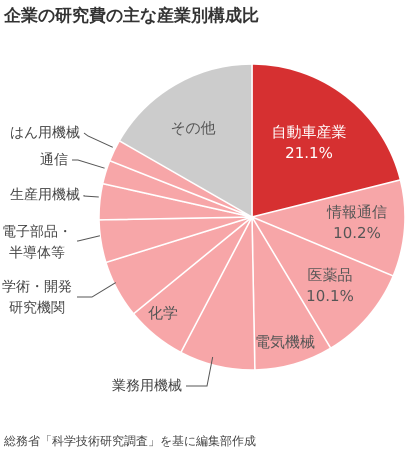  I want to click on data-label: 10.2%, so click(357, 233).